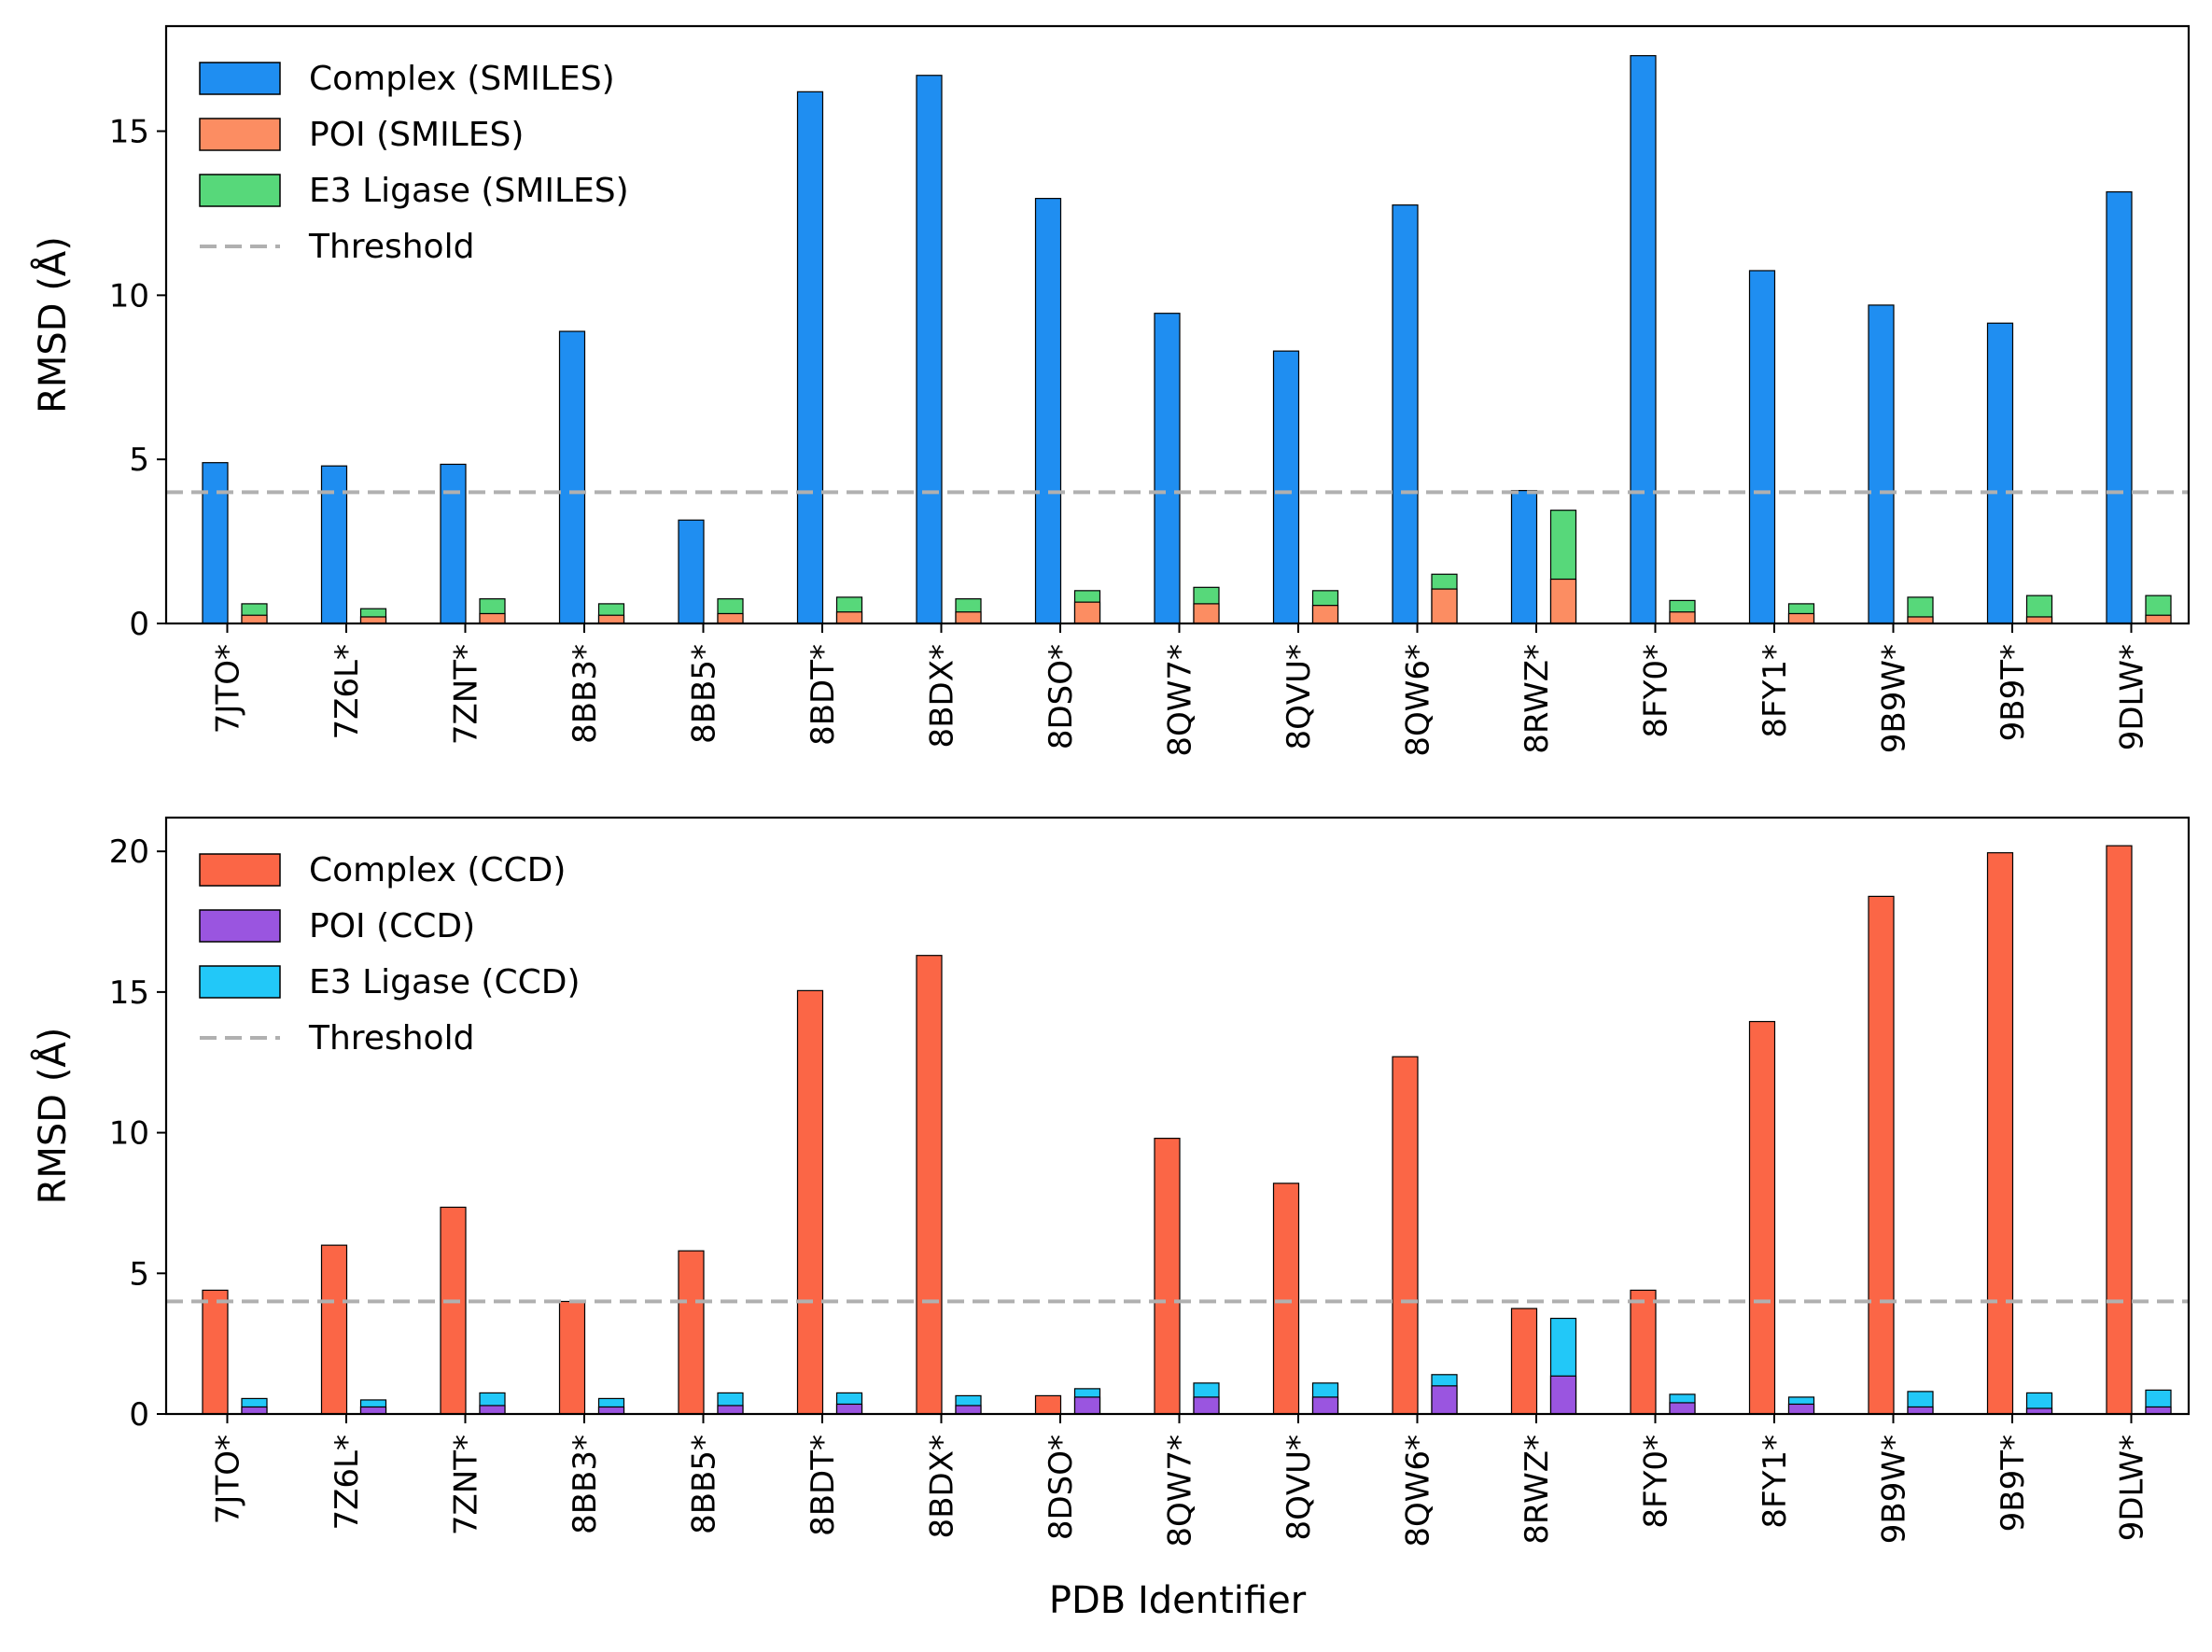 The width and height of the screenshot is (2212, 1652). I want to click on bar-poi-8QVU, so click(1325, 614).